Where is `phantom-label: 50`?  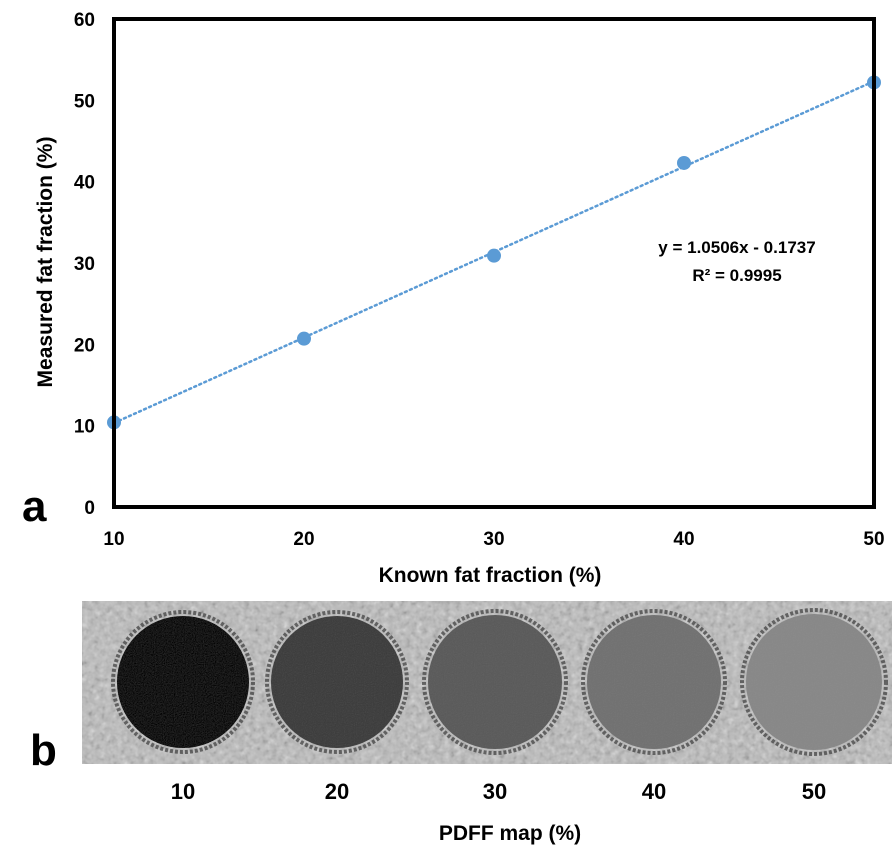
phantom-label: 50 is located at coordinates (814, 791).